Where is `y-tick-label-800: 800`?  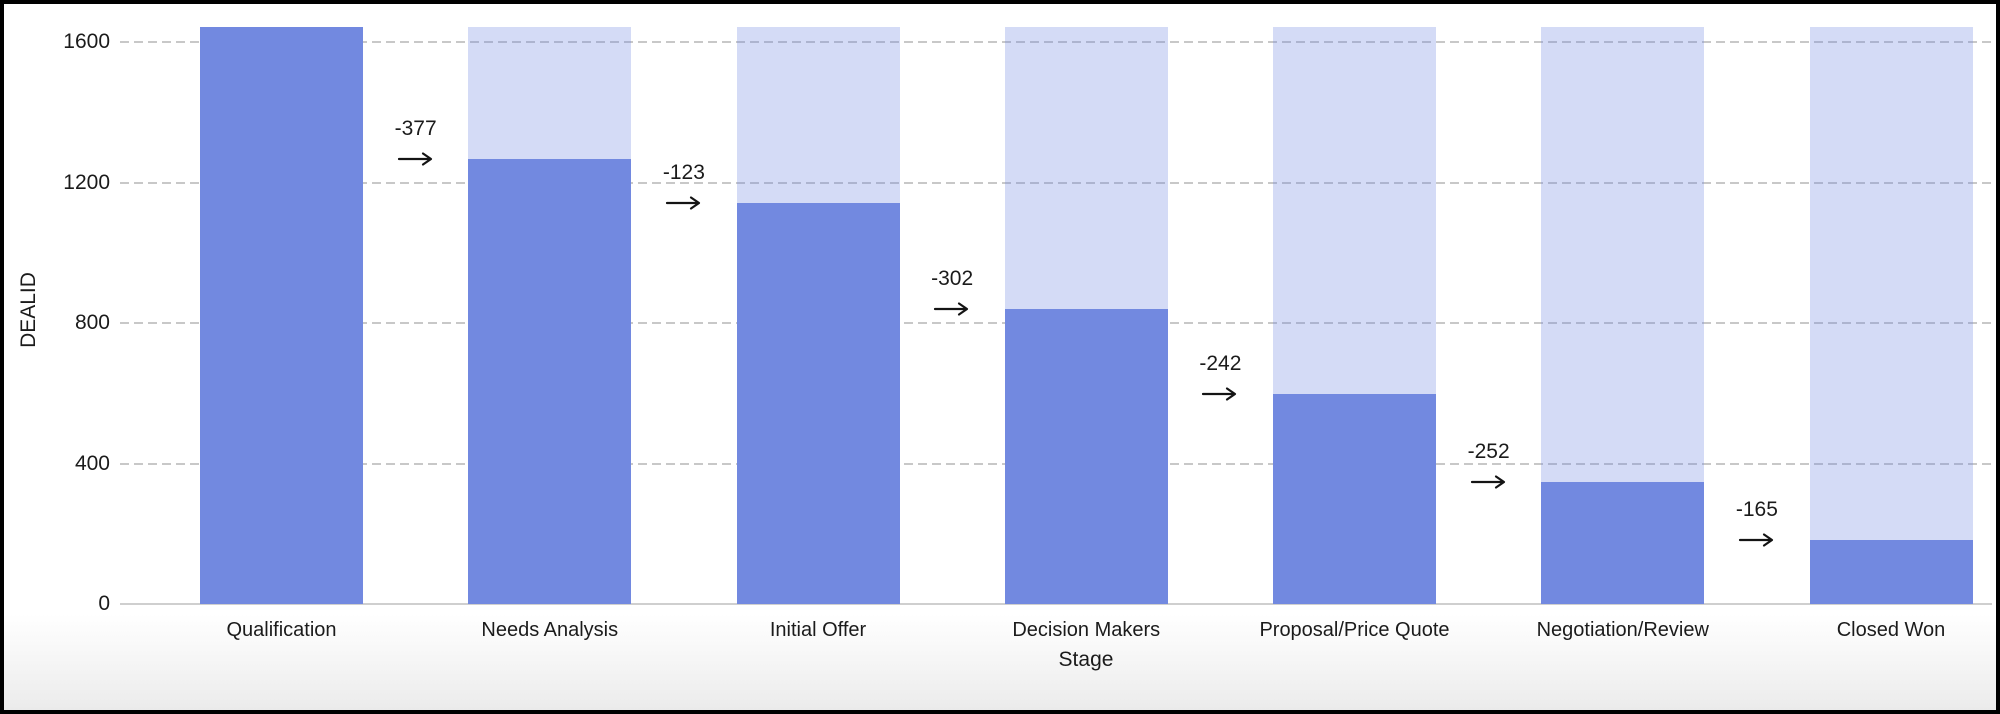 y-tick-label-800: 800 is located at coordinates (92, 322).